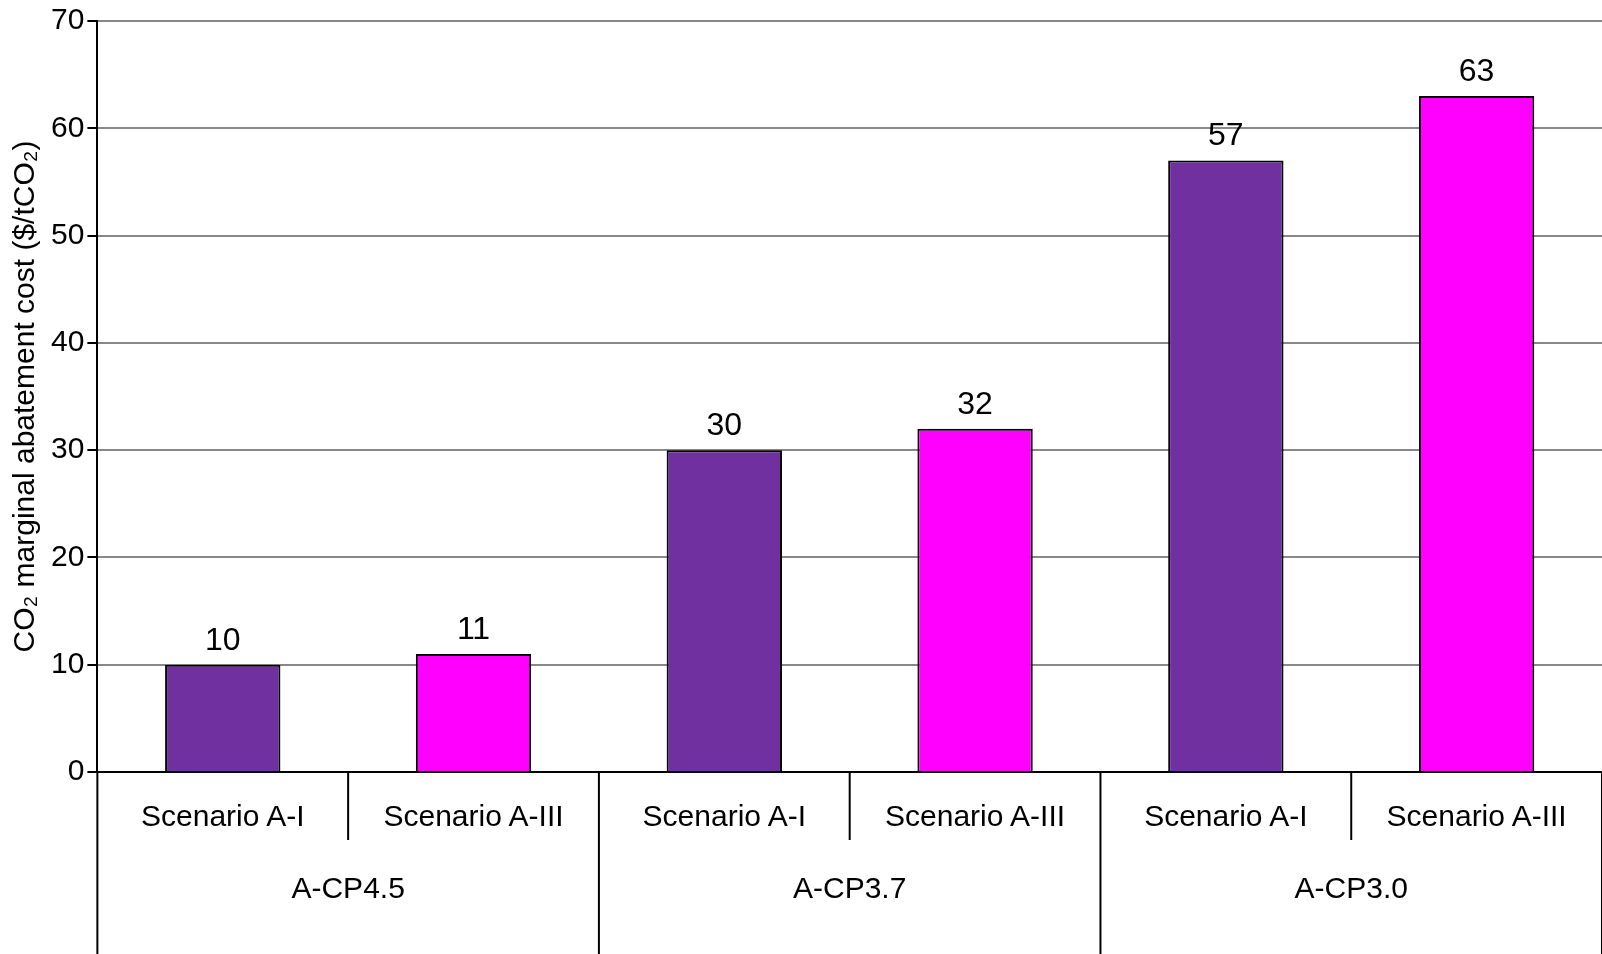 The width and height of the screenshot is (1602, 954). I want to click on y-tick-label: 10, so click(67, 662).